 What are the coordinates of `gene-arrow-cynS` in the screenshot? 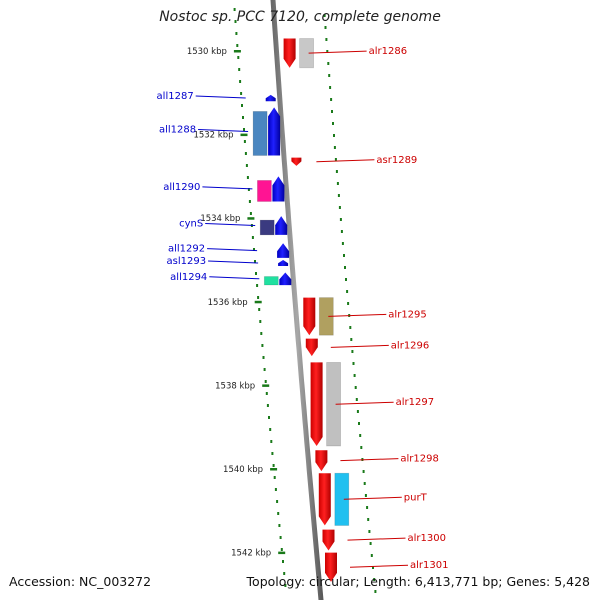 It's located at (281, 225).